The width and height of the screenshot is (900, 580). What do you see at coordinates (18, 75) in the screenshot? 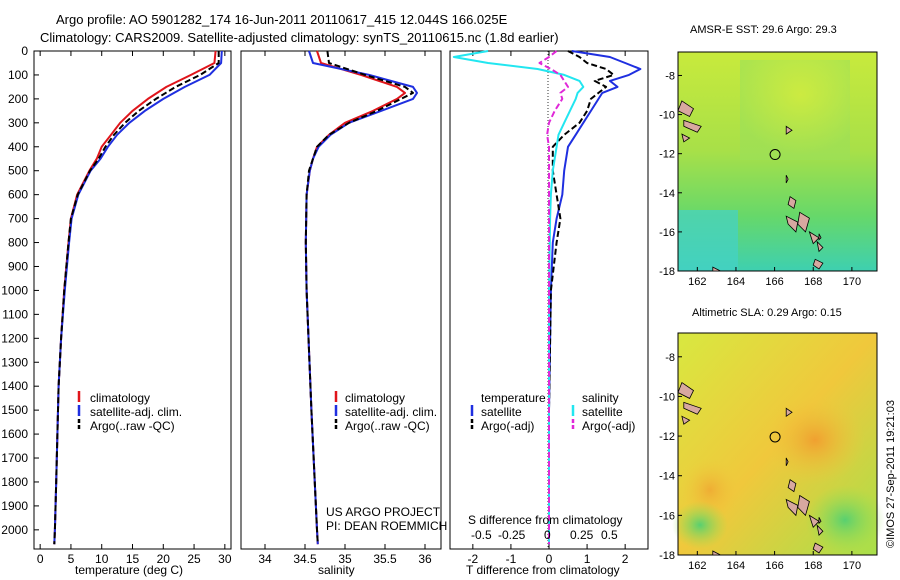
I see `y-tick-label: 100` at bounding box center [18, 75].